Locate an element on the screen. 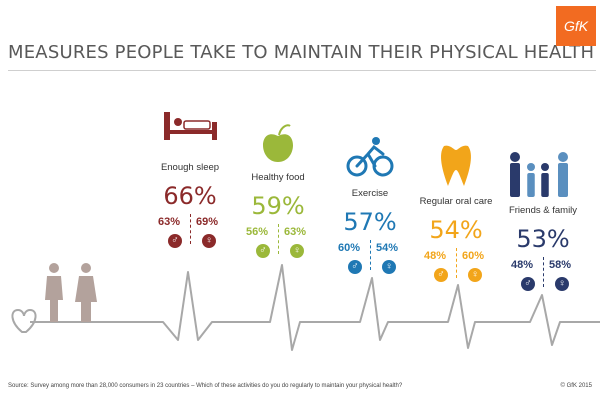 The image size is (600, 400). category-label: Regular oral care is located at coordinates (456, 201).